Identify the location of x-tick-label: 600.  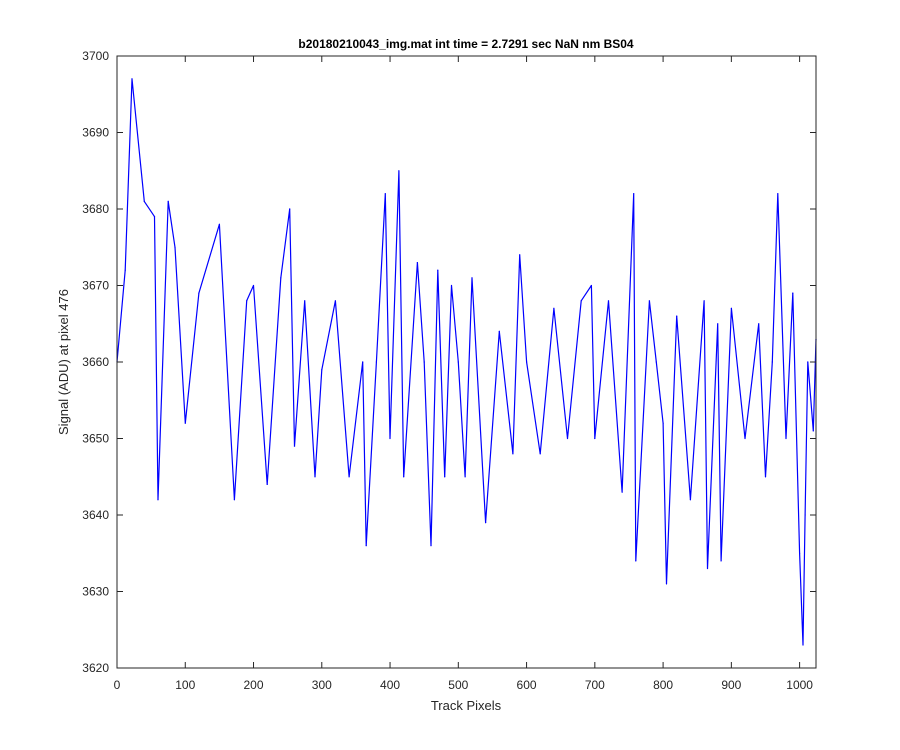
(527, 685).